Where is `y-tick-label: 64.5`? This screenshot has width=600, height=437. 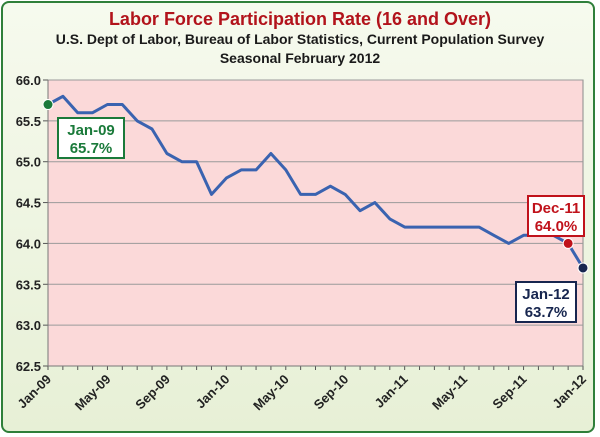 y-tick-label: 64.5 is located at coordinates (28, 203).